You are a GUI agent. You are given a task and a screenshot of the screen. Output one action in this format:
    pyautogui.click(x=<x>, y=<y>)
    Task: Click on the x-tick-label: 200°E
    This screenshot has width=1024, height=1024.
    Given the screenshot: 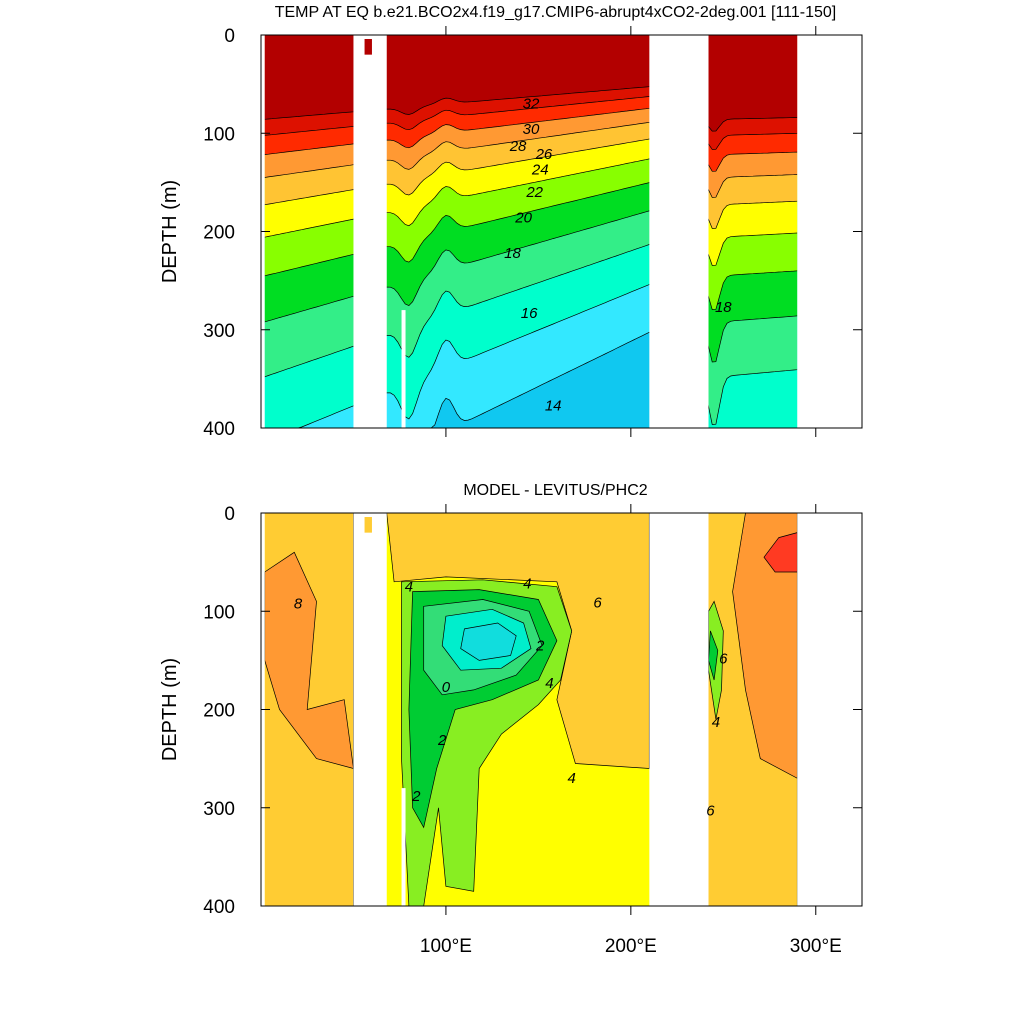 What is the action you would take?
    pyautogui.click(x=631, y=946)
    